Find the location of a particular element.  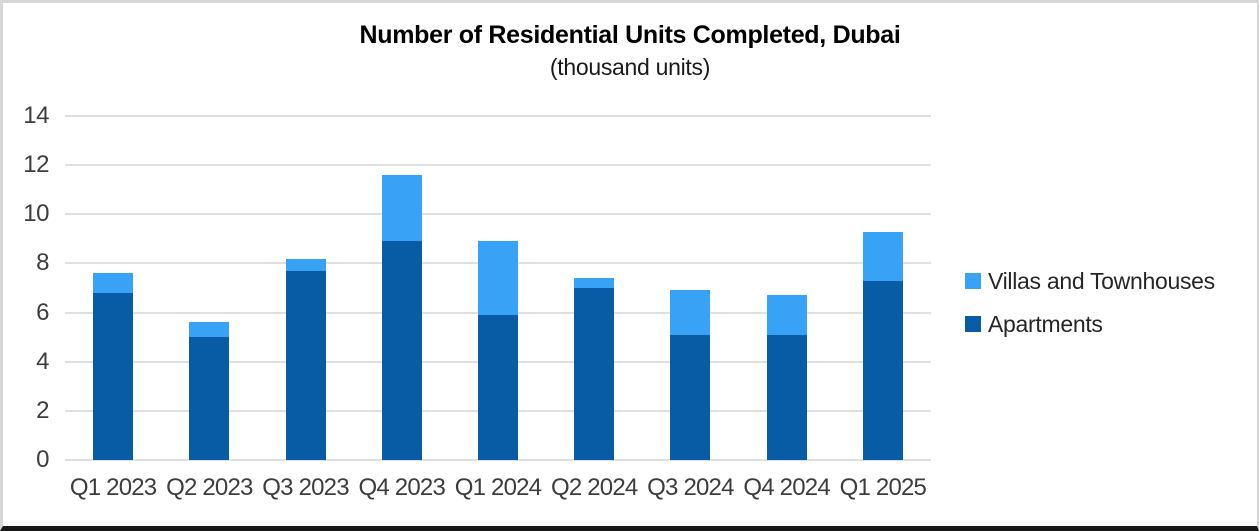

y-tick-label: 2 is located at coordinates (42, 410).